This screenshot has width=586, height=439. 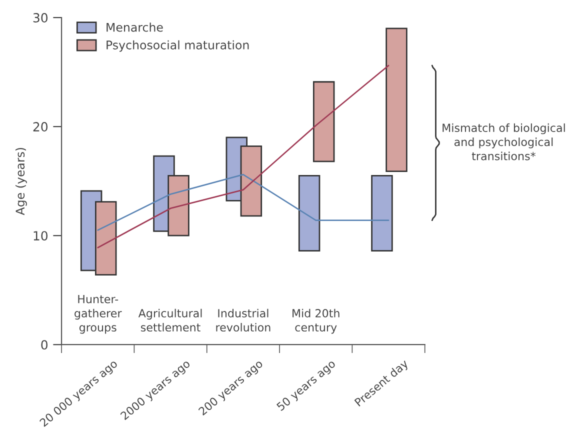 I want to click on y-tick-label: 20, so click(x=40, y=127).